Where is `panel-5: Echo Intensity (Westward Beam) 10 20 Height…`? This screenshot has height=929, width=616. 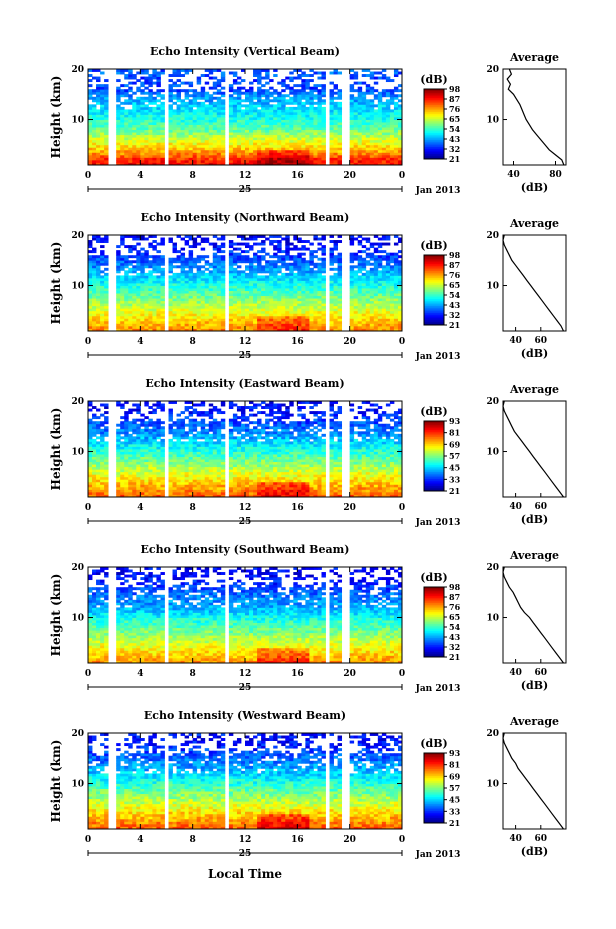
panel-5: Echo Intensity (Westward Beam) 10 20 Height… is located at coordinates (308, 784).